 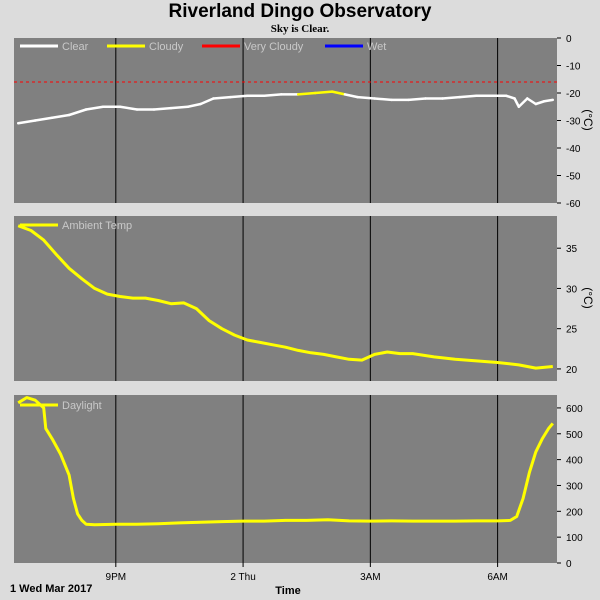 I want to click on daylight-ytick-label-6: 600, so click(x=574, y=409).